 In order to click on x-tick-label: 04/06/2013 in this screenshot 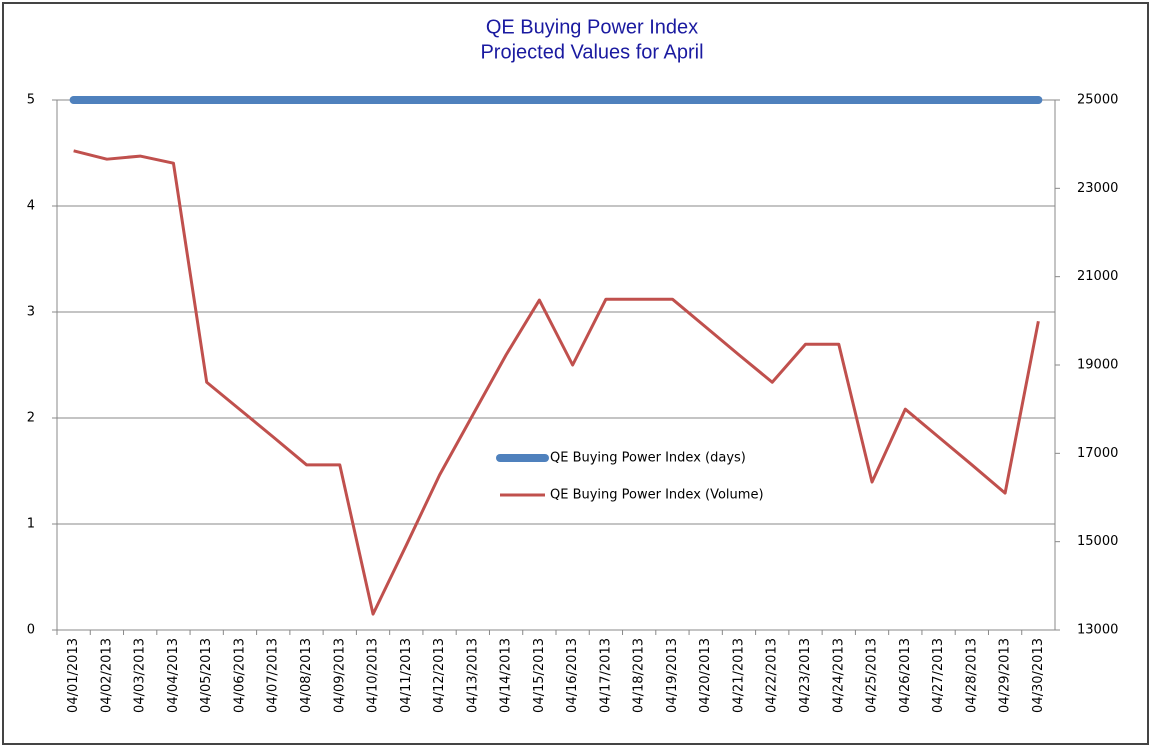, I will do `click(239, 675)`.